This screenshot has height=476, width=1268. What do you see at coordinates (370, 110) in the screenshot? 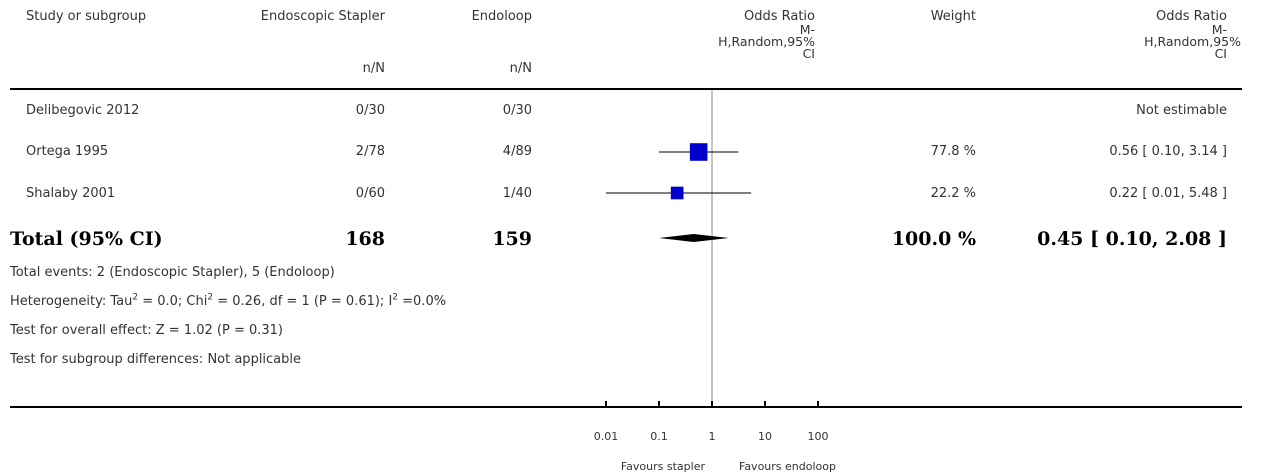
I see `study-g1: 0/30` at bounding box center [370, 110].